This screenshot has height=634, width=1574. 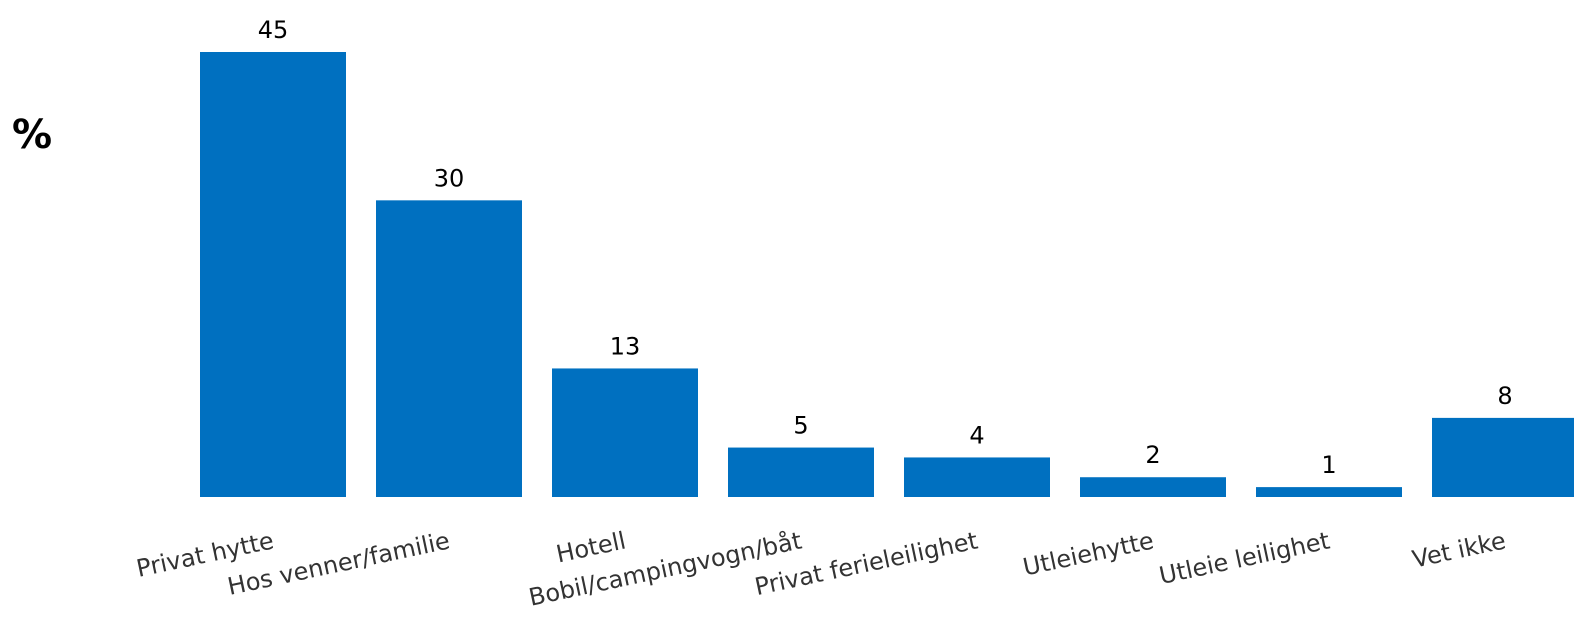 I want to click on value-label: 30, so click(x=449, y=178).